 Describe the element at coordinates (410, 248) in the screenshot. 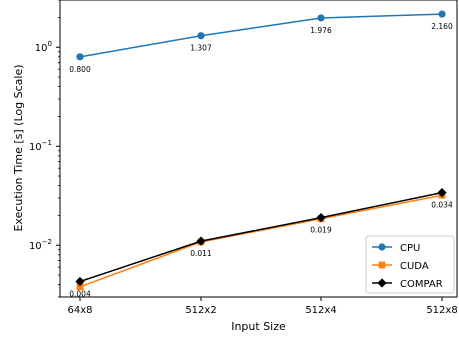

I see `legend-label: CPU` at that location.